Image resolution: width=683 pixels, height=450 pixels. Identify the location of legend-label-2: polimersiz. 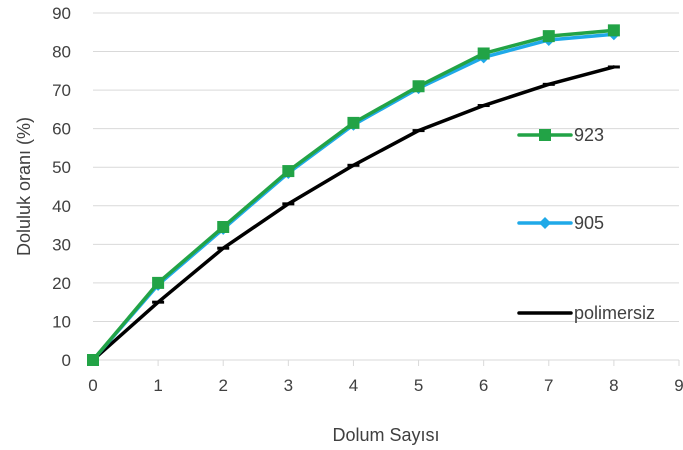
(614, 313).